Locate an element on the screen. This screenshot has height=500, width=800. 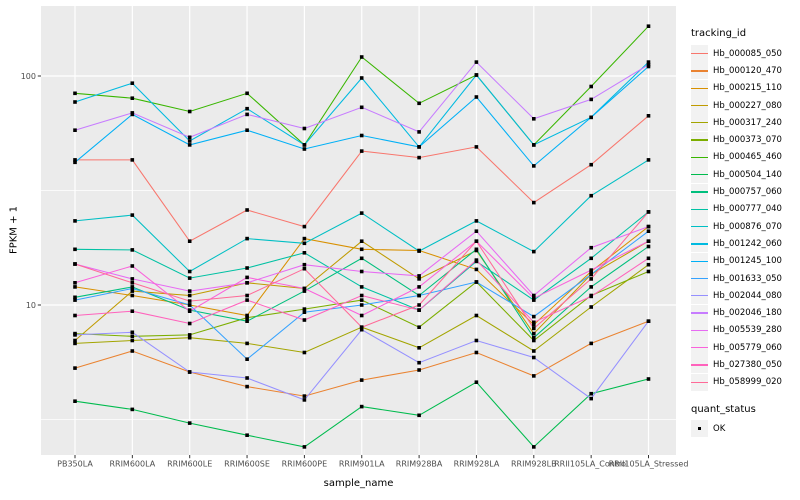
legend-entry-label: Hb_000465_460 is located at coordinates (747, 157).